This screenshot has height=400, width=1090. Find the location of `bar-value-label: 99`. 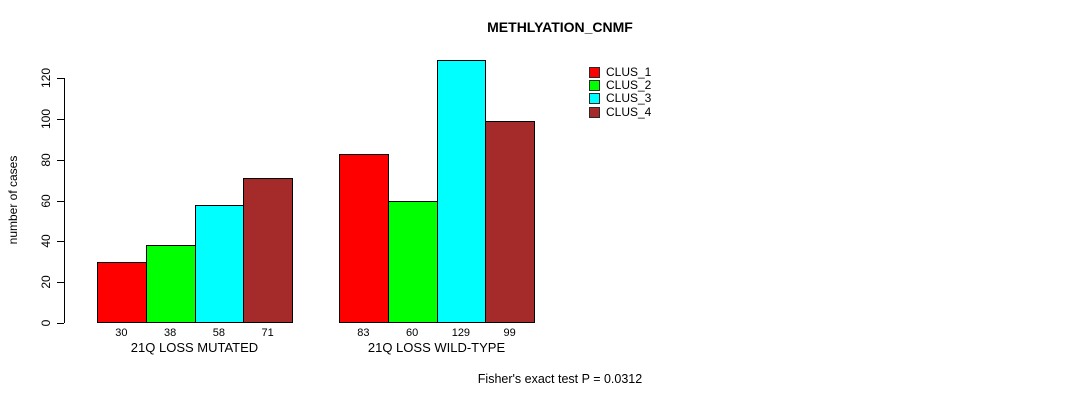

bar-value-label: 99 is located at coordinates (509, 333).